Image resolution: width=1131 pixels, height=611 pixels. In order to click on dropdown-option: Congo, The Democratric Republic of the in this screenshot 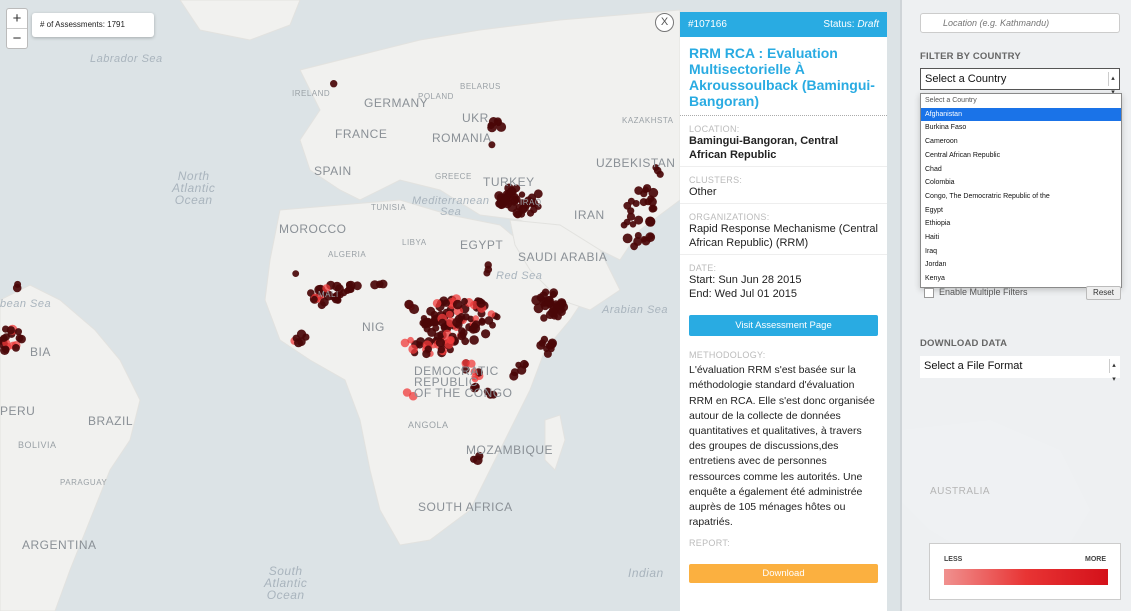, I will do `click(987, 196)`.